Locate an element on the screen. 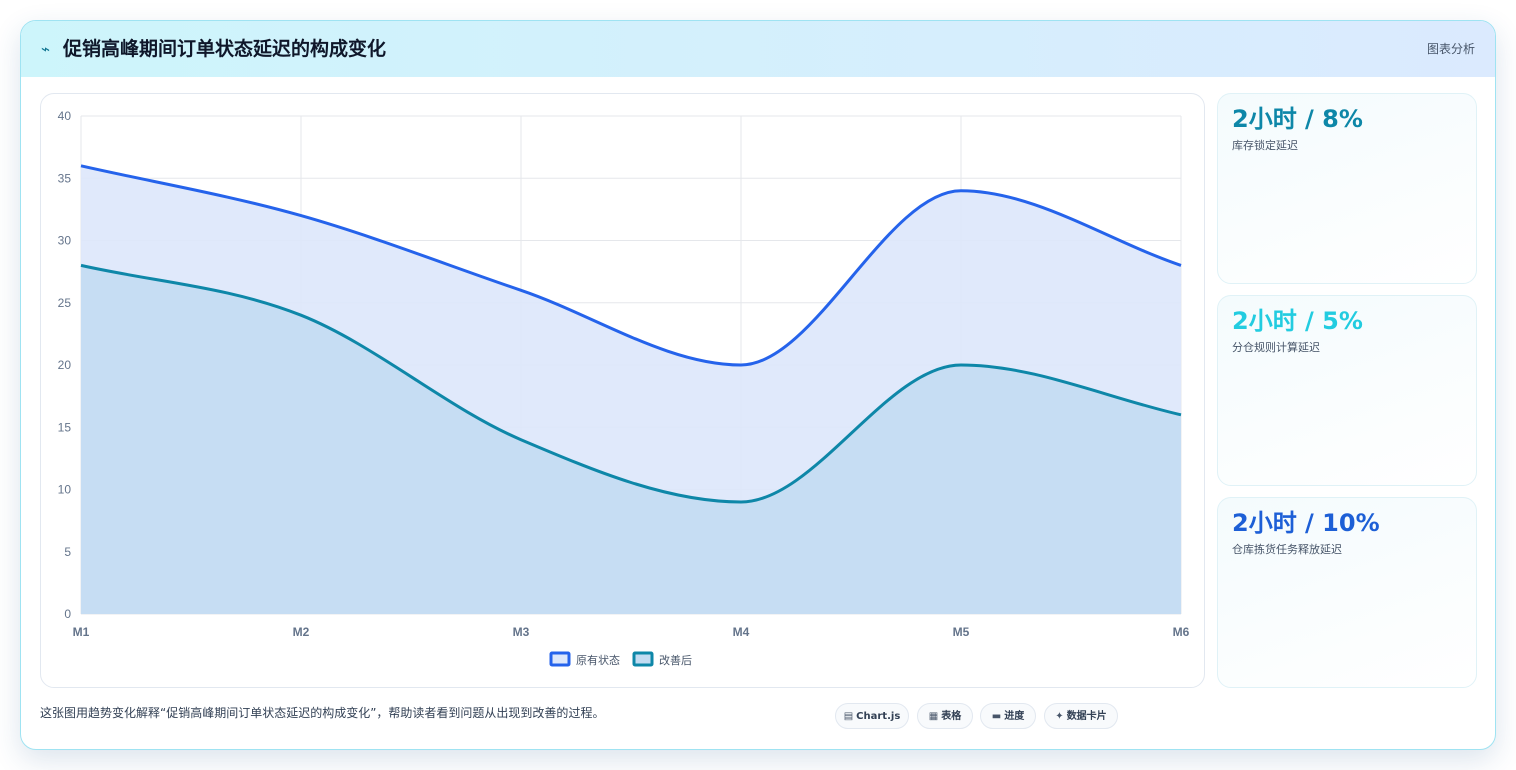  x-tick-label: M6 is located at coordinates (1181, 632).